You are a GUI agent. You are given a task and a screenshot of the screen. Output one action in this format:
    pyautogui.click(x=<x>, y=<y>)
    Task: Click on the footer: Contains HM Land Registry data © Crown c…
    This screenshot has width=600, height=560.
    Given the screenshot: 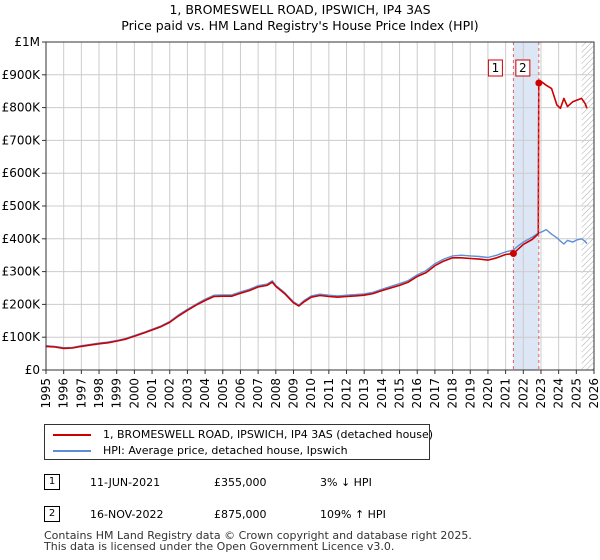 What is the action you would take?
    pyautogui.click(x=258, y=541)
    